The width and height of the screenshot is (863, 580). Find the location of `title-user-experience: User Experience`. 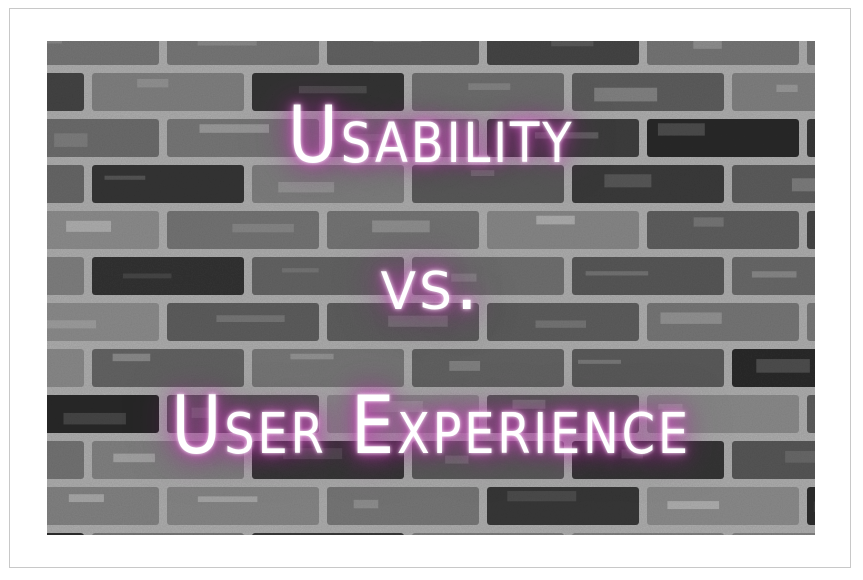

title-user-experience: User Experience is located at coordinates (431, 425).